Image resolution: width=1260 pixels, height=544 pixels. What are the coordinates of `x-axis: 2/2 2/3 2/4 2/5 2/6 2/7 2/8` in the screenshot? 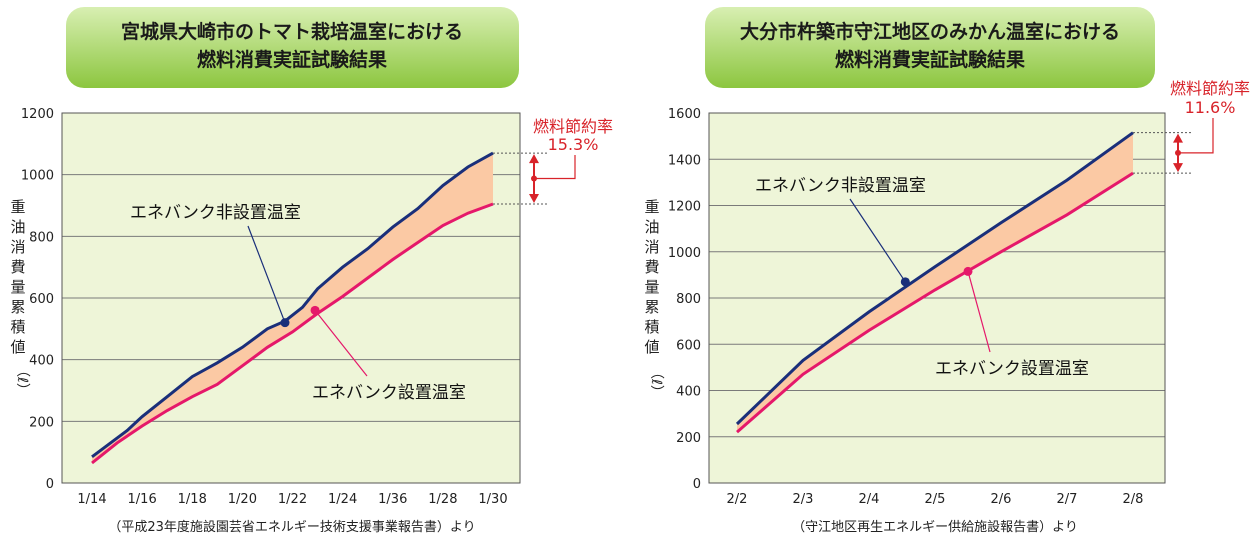 It's located at (935, 499).